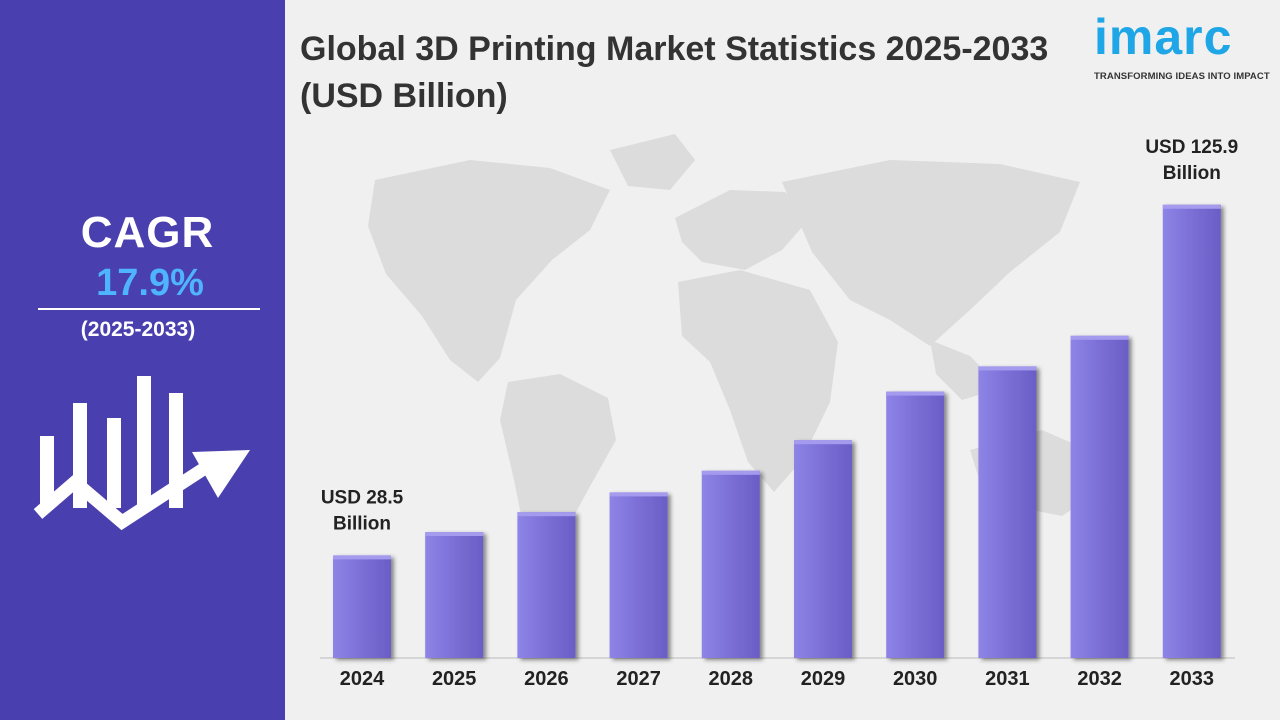 This screenshot has width=1280, height=720. What do you see at coordinates (638, 679) in the screenshot?
I see `x-tick-label: 2027` at bounding box center [638, 679].